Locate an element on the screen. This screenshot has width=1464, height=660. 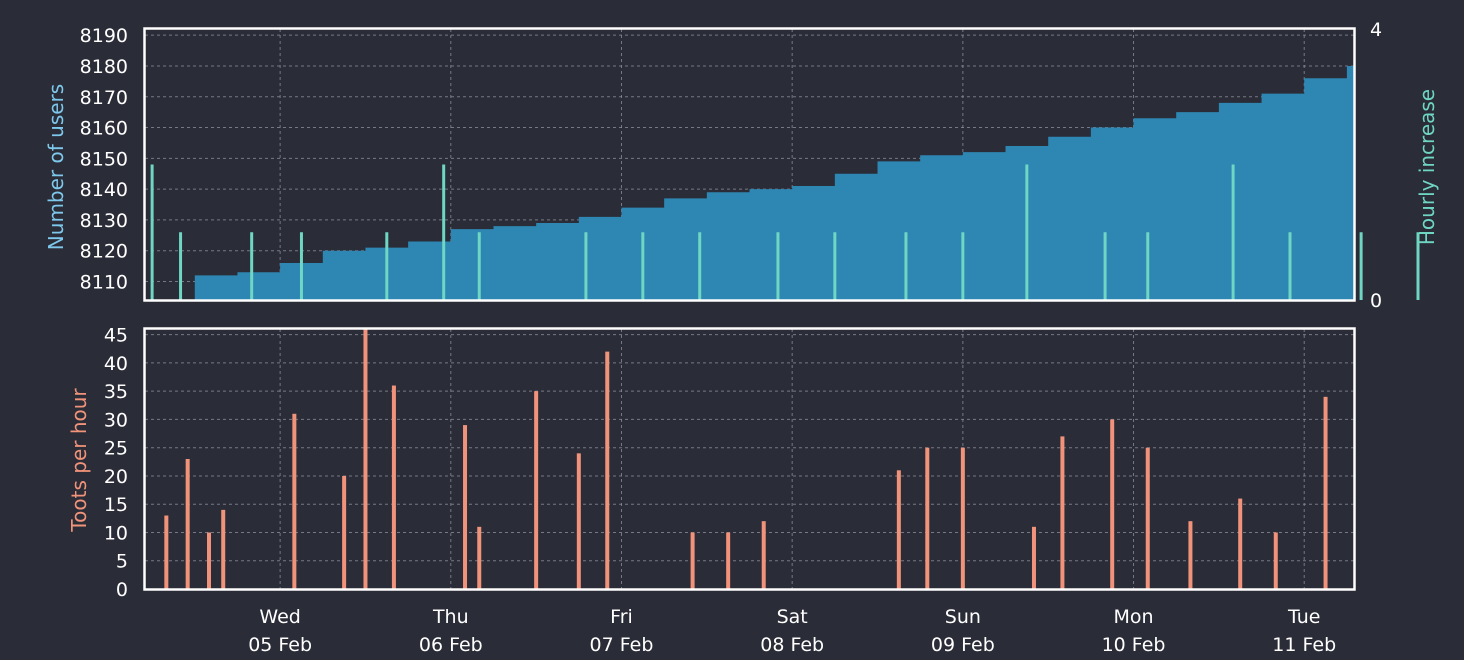
hourly-y-tick-label: 0 is located at coordinates (1376, 301).